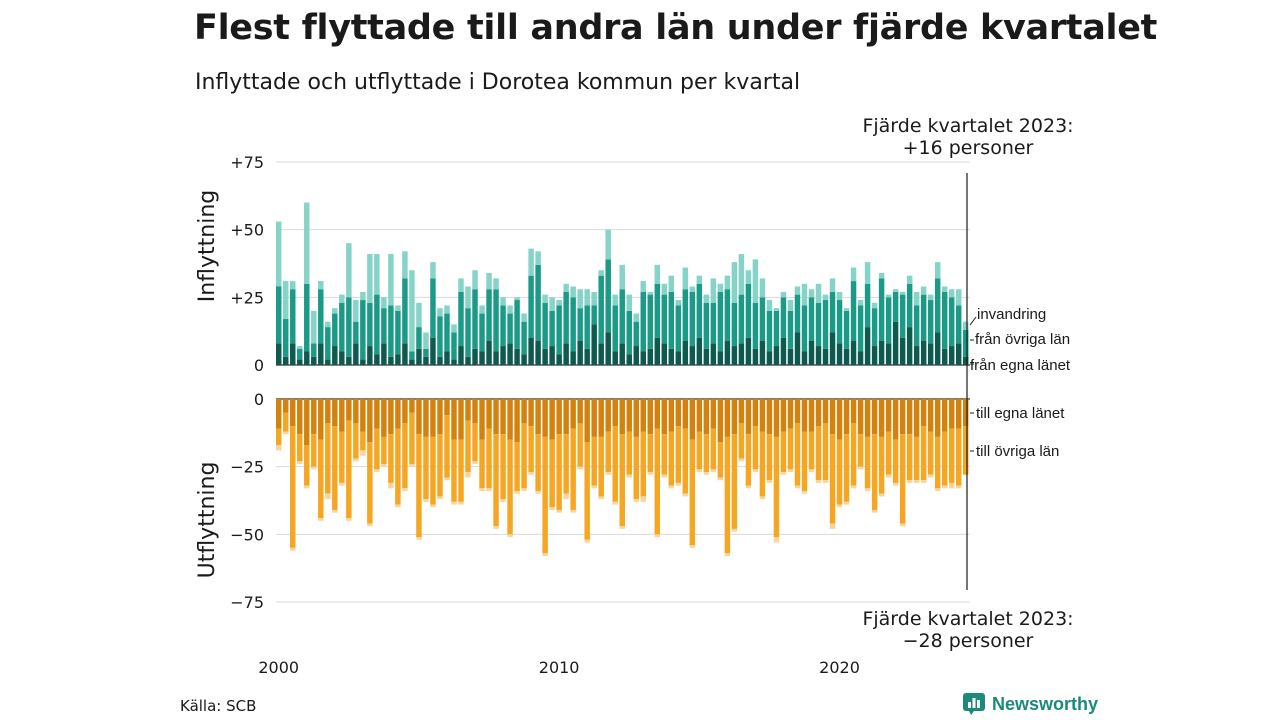  What do you see at coordinates (247, 534) in the screenshot?
I see `y-tick-label-outflow: −50` at bounding box center [247, 534].